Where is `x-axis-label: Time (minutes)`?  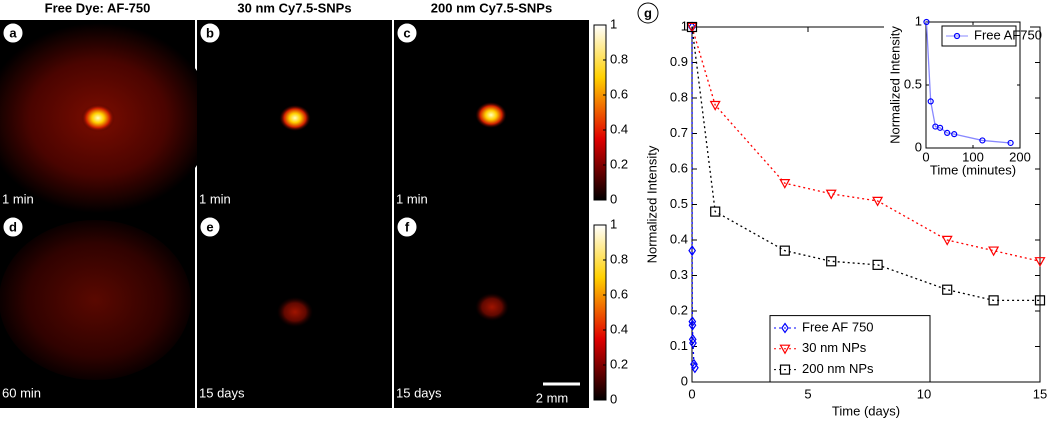 x-axis-label: Time (minutes) is located at coordinates (973, 169).